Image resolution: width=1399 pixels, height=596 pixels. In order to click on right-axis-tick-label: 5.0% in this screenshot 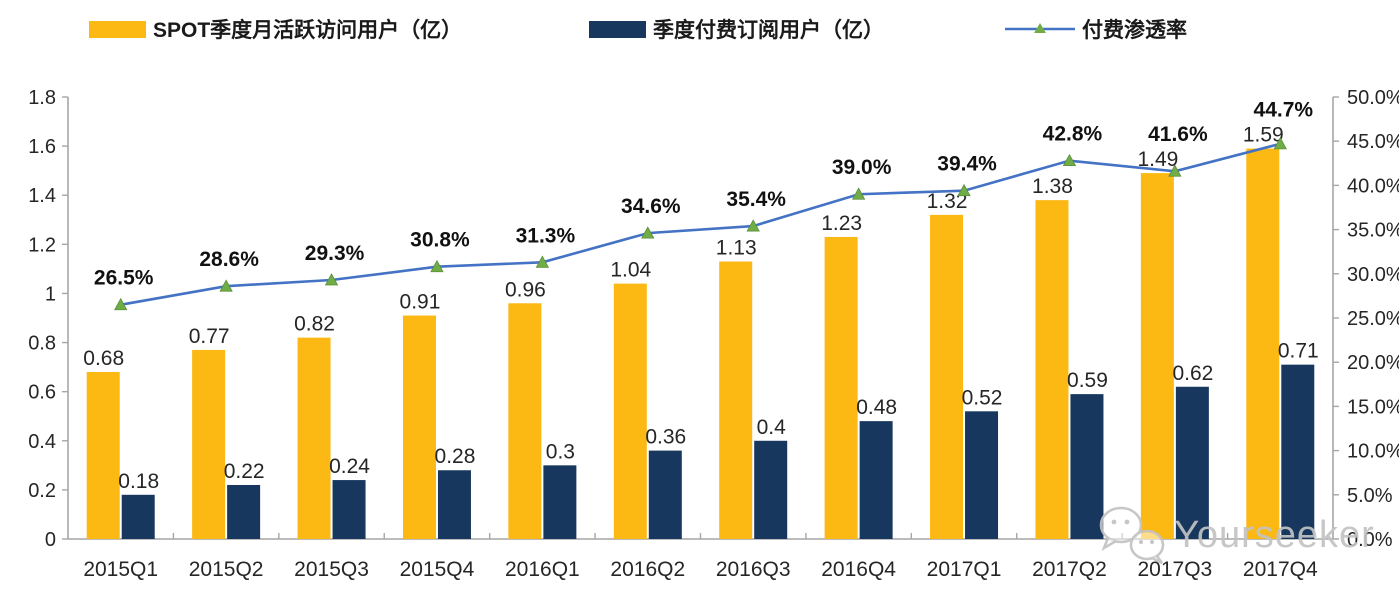, I will do `click(1370, 496)`.